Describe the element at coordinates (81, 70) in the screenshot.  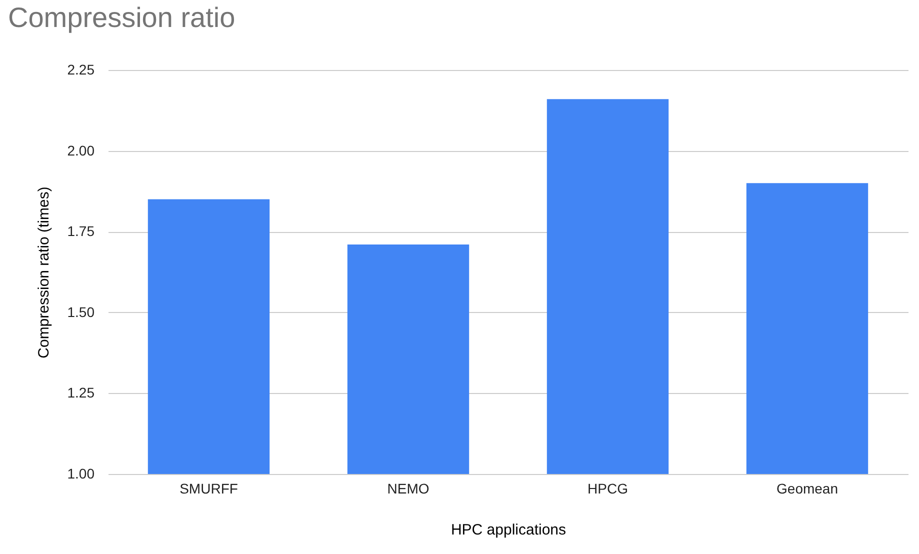
I see `y-tick-label: 2.25` at that location.